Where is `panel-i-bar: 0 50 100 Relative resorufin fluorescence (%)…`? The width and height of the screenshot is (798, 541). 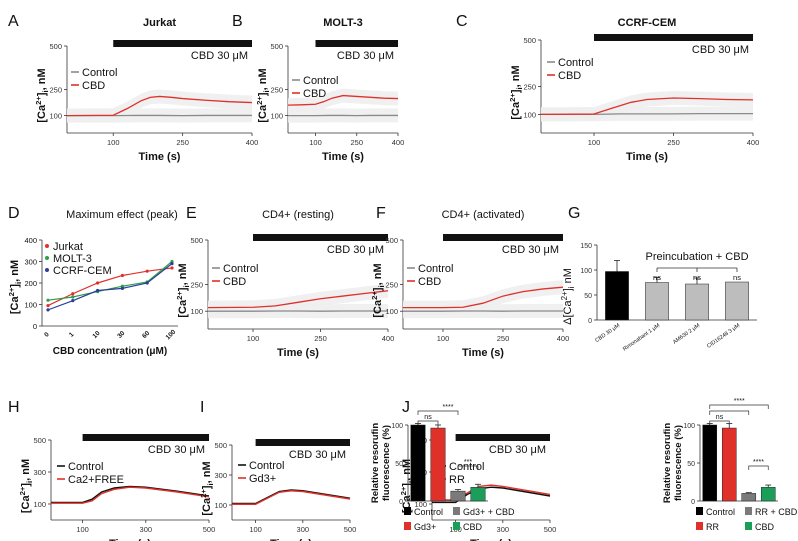
panel-i-bar: 0 50 100 Relative resorufin fluorescence (%)… is located at coordinates (442, 468).